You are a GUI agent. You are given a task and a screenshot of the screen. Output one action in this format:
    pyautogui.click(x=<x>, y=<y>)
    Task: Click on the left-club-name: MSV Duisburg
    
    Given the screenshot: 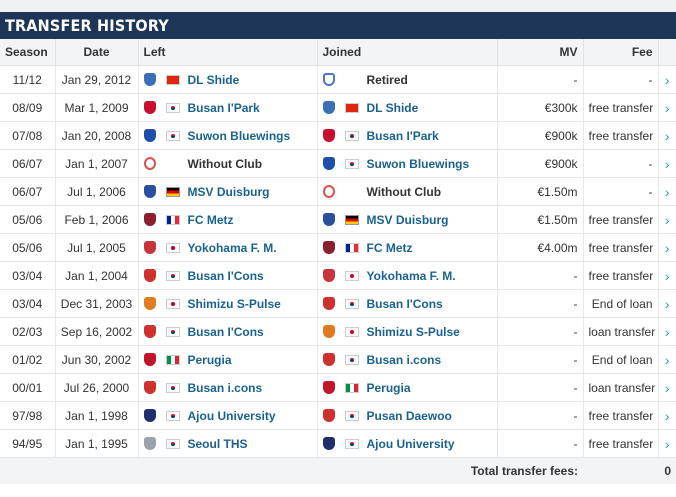 What is the action you would take?
    pyautogui.click(x=228, y=191)
    